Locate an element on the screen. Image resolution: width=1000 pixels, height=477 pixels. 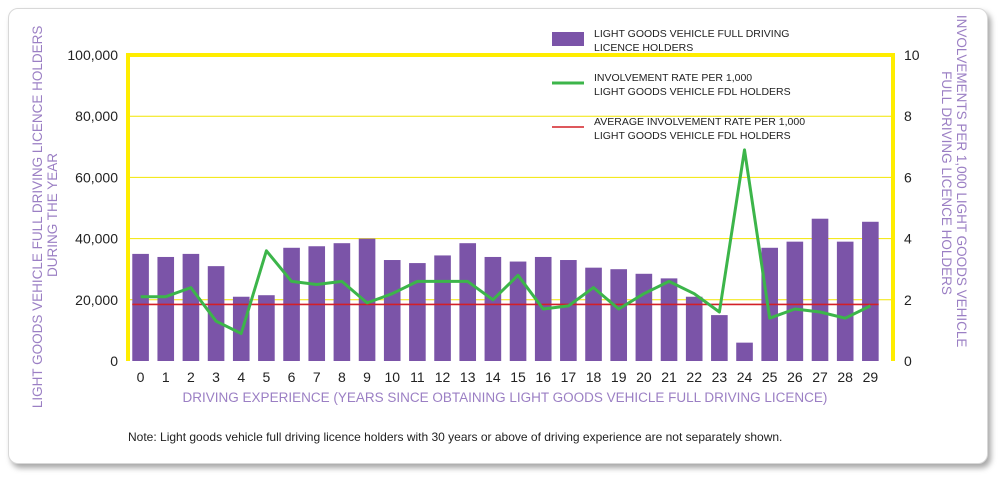
left-tick-label: 40,000 is located at coordinates (96, 239).